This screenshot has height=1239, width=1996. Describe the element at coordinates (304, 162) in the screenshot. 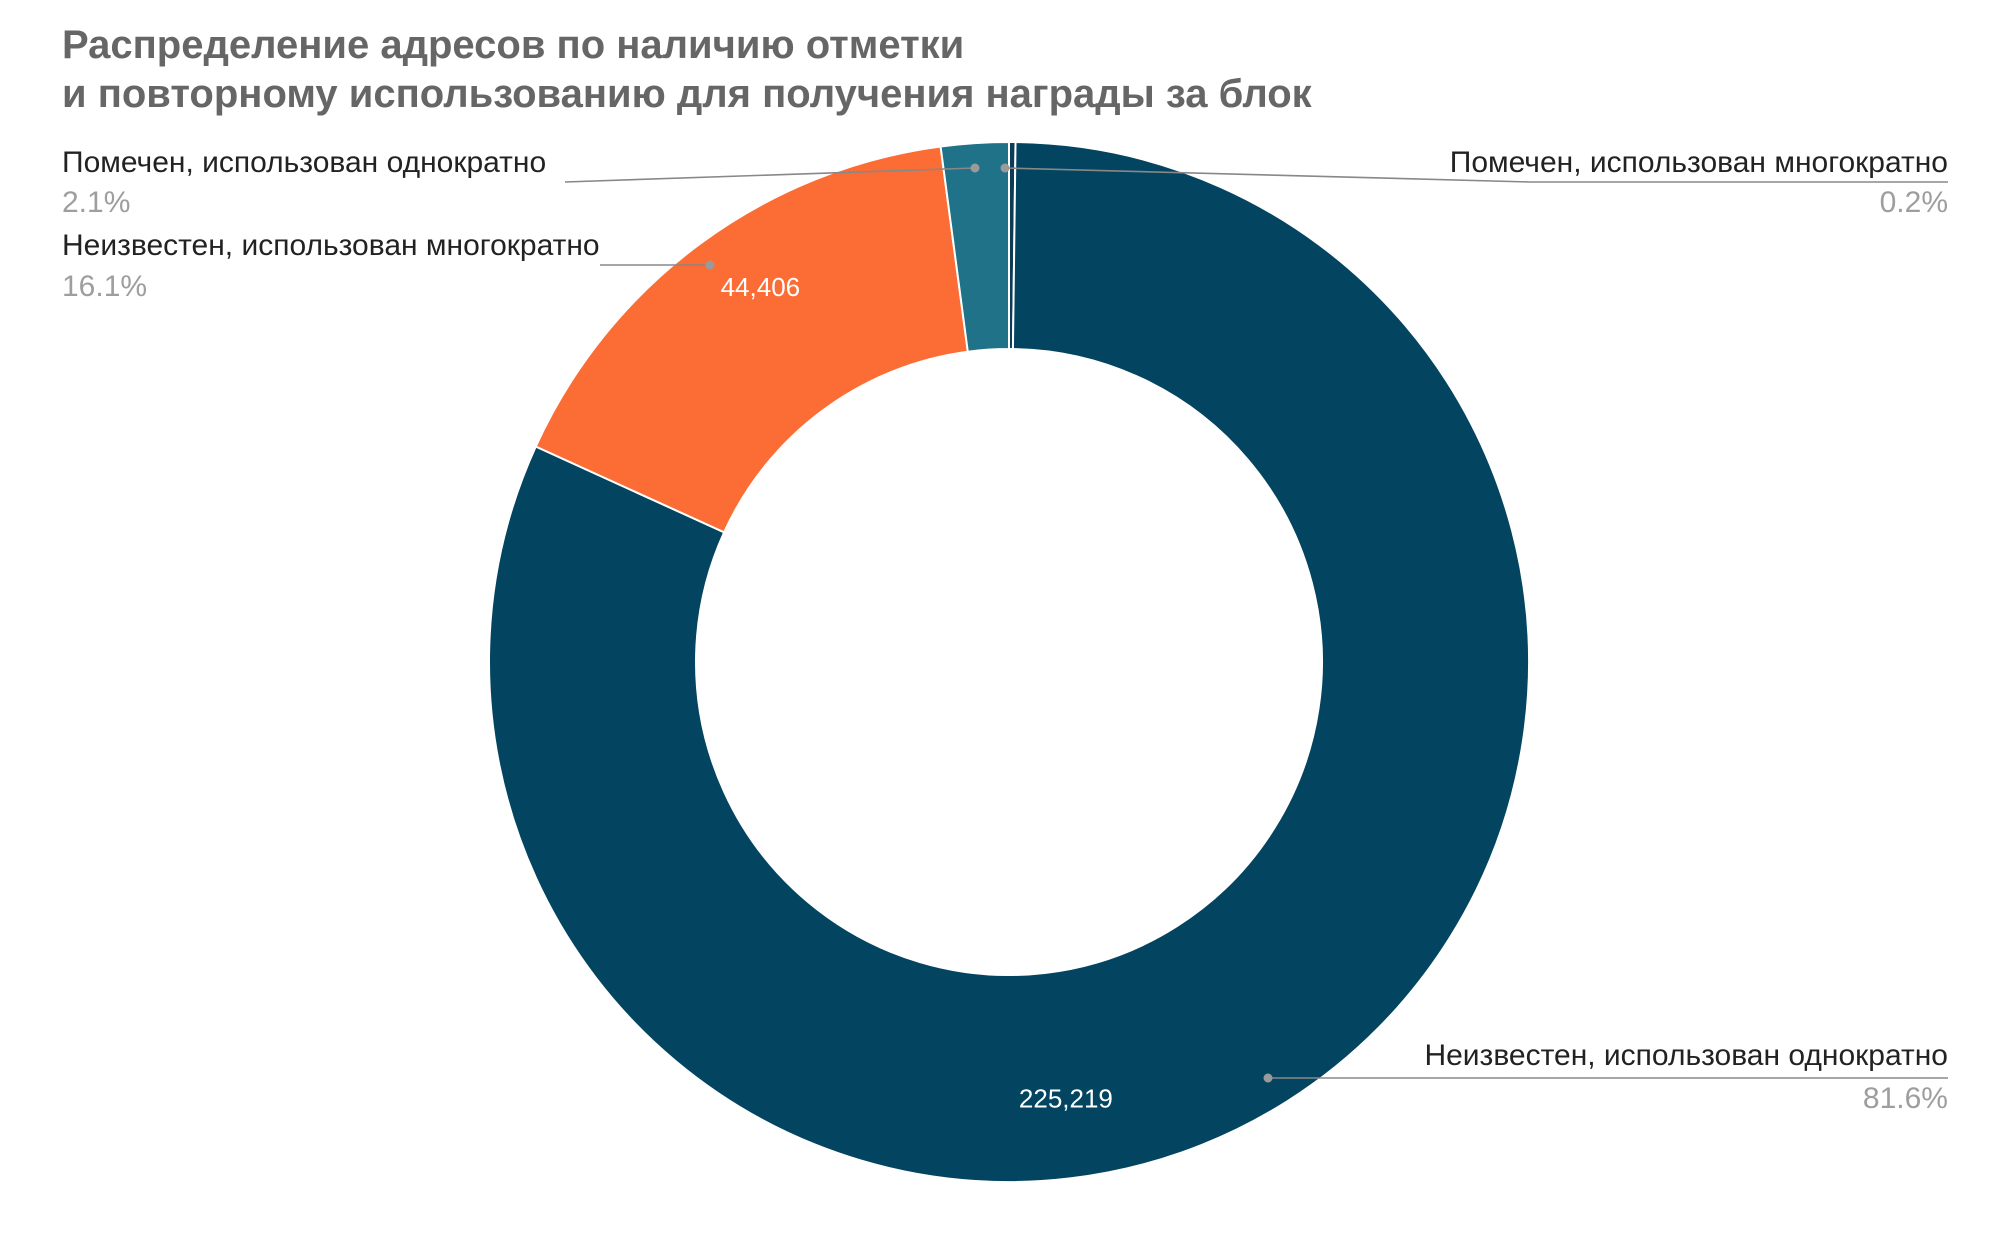

I see `callout-label: Помечен, использован однократно` at that location.